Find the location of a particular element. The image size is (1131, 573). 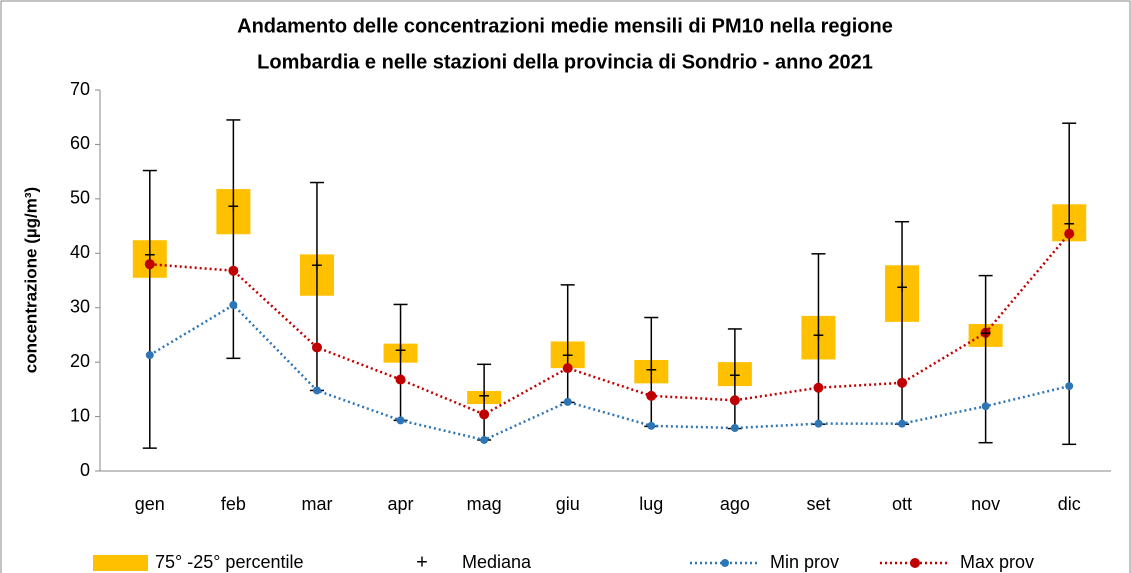

legend-swatch is located at coordinates (120, 563).